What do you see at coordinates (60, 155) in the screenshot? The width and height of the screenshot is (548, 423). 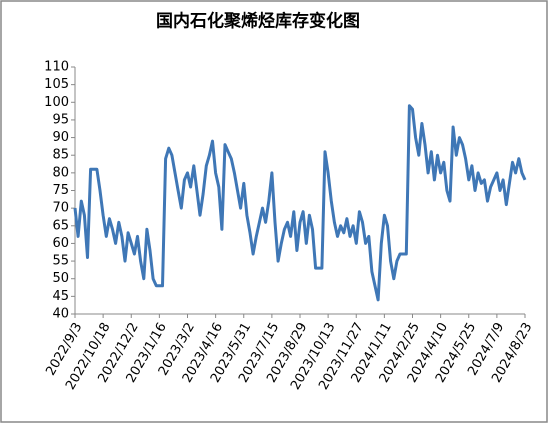 I see `y-tick-label: 85` at bounding box center [60, 155].